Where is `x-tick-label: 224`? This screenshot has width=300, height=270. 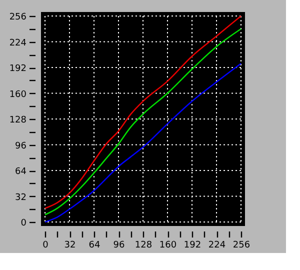 x-tick-label: 224 is located at coordinates (217, 245).